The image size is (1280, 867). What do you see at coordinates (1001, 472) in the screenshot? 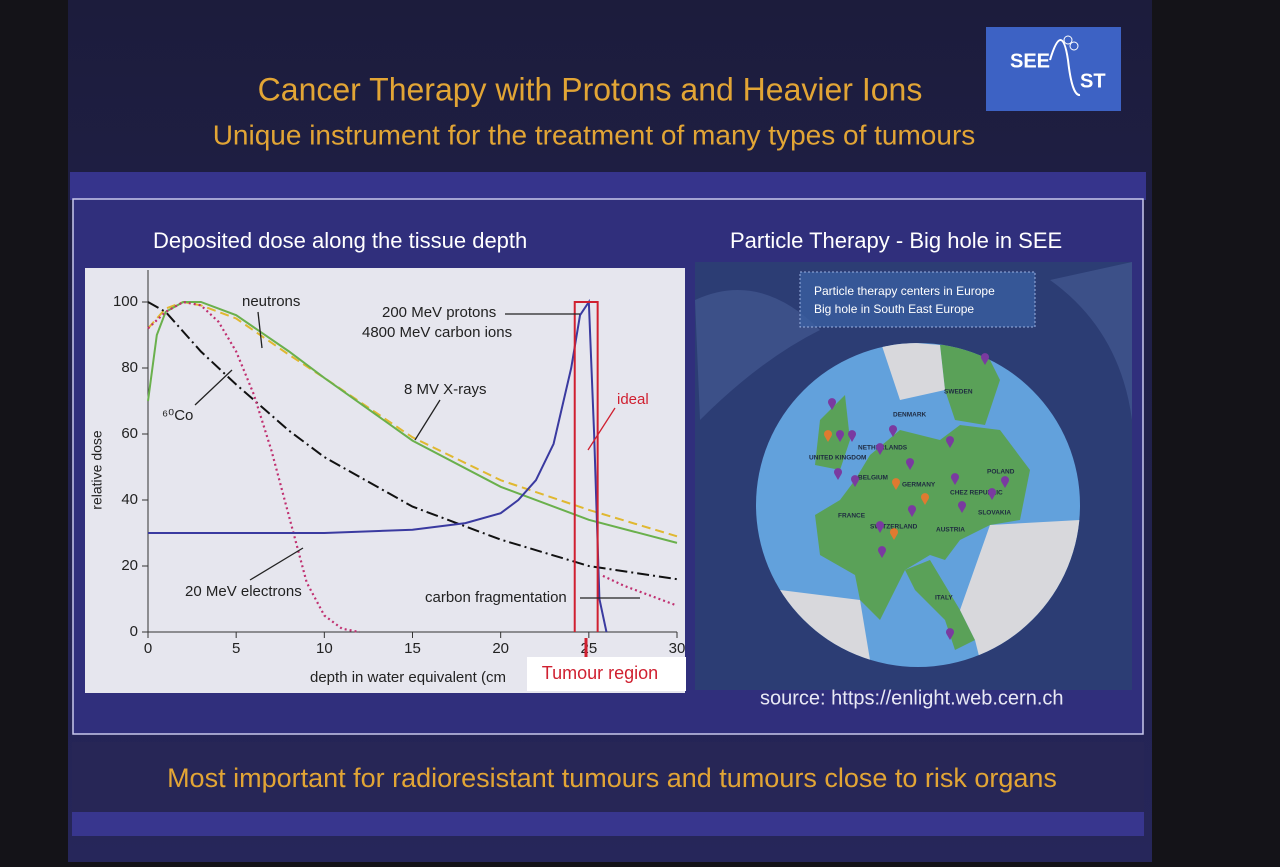
I see `country-label: POLAND` at bounding box center [1001, 472].